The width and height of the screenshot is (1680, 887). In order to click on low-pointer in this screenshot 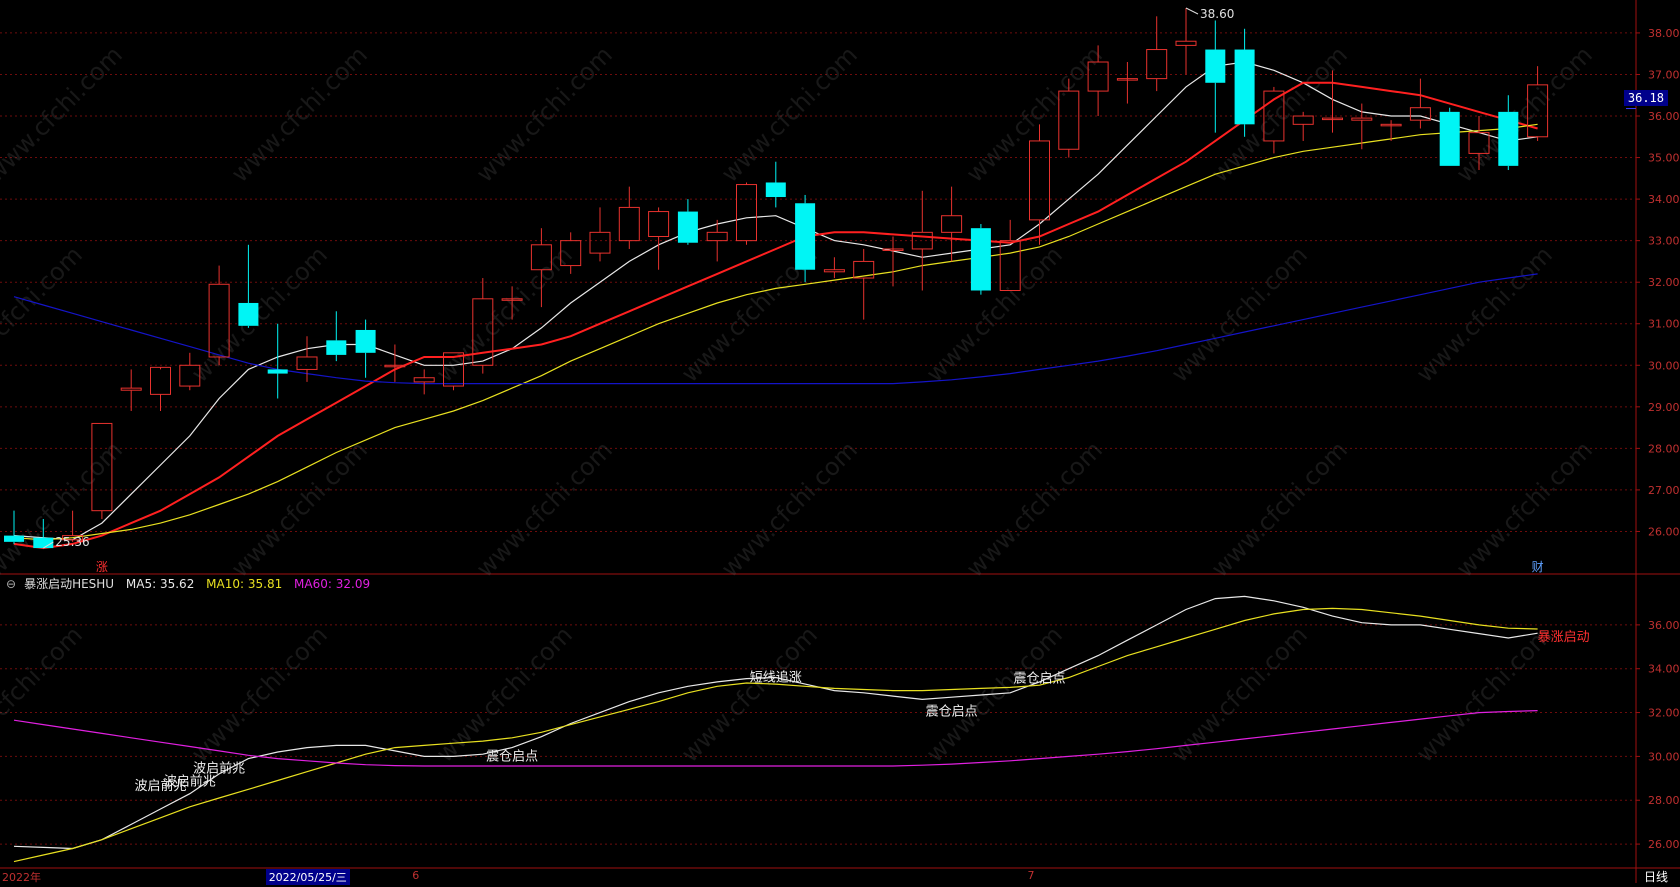, I will do `click(48, 545)`.